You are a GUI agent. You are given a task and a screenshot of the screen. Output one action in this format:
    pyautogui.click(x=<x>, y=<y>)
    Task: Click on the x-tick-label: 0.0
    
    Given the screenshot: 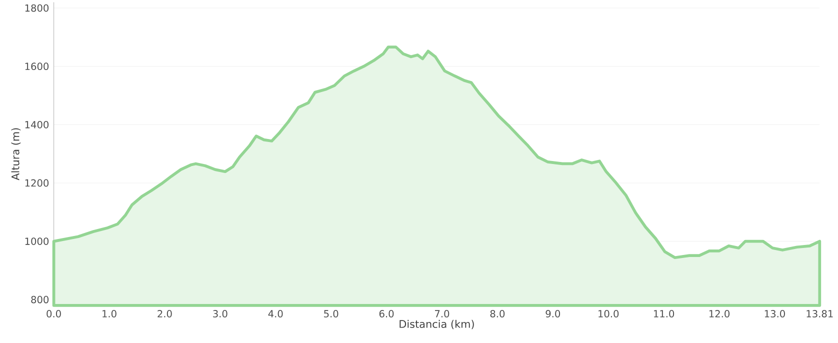 What is the action you would take?
    pyautogui.click(x=53, y=314)
    